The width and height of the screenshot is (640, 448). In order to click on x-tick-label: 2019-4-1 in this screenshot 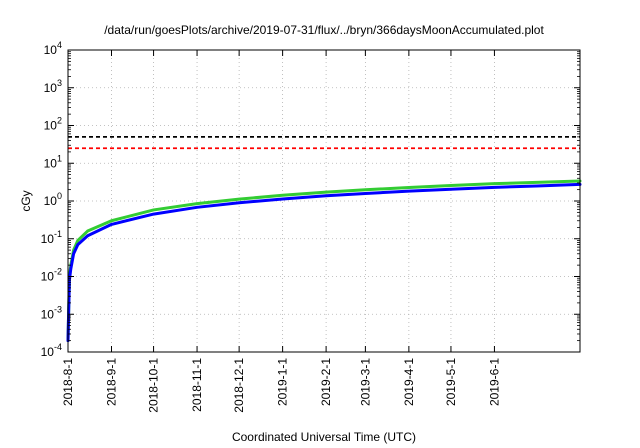, I will do `click(409, 382)`.